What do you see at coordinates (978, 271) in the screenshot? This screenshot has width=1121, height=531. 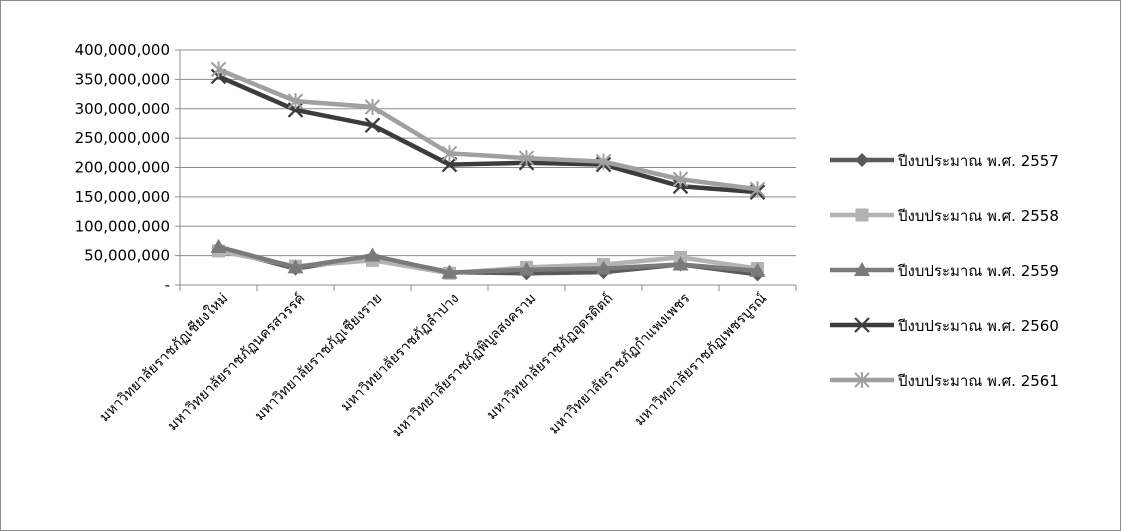 I see `legend-label: ปีงบประมาณ พ.ศ. 2559` at bounding box center [978, 271].